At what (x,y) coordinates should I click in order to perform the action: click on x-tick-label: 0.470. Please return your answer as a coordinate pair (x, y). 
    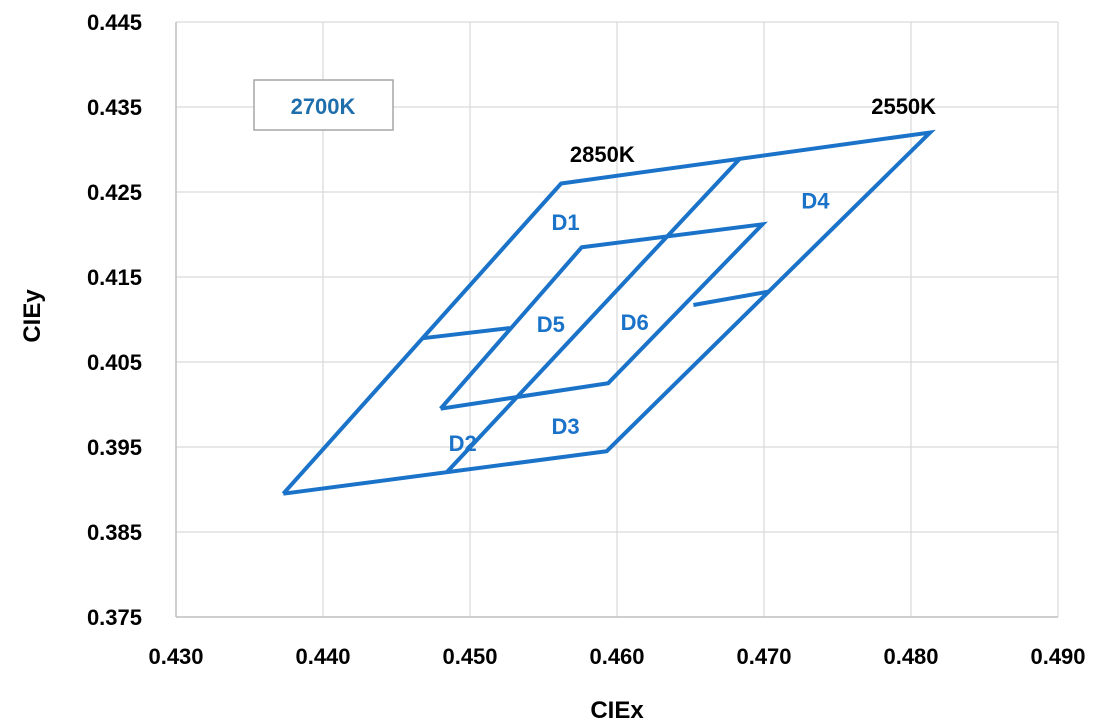
    Looking at the image, I should click on (763, 656).